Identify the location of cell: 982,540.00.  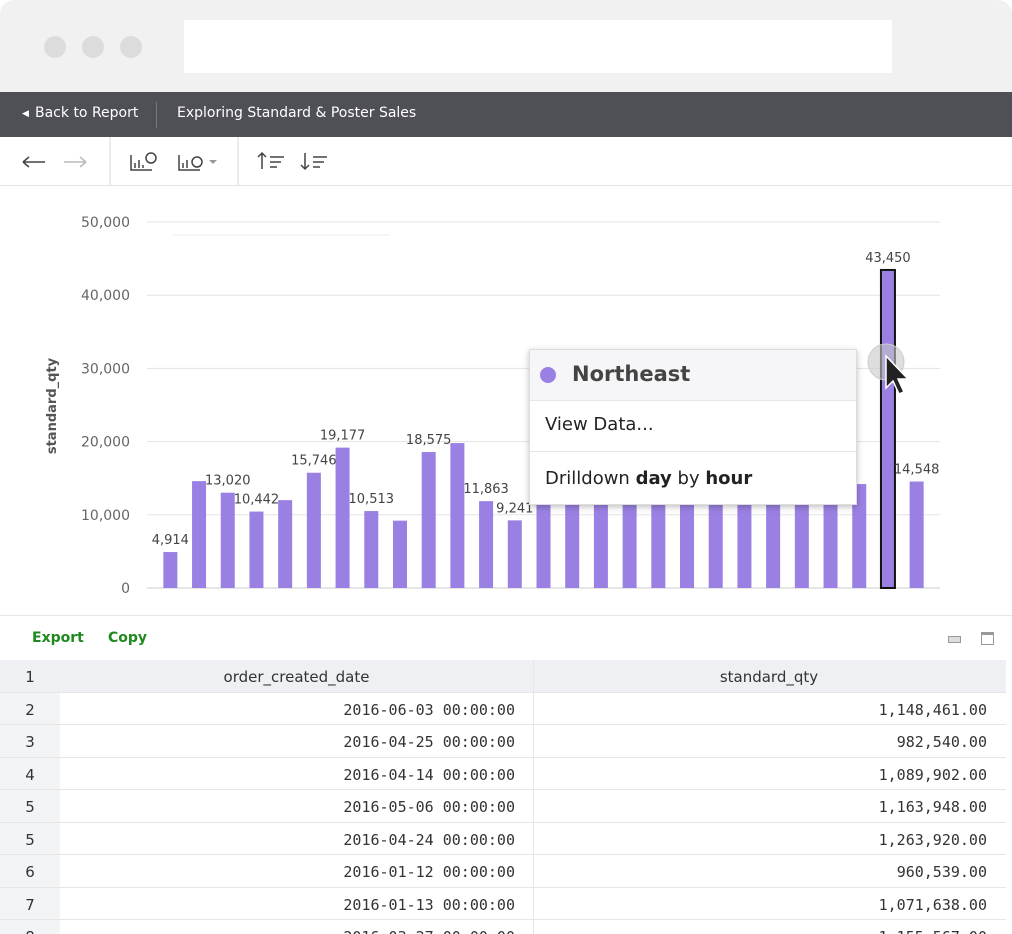
(941, 742).